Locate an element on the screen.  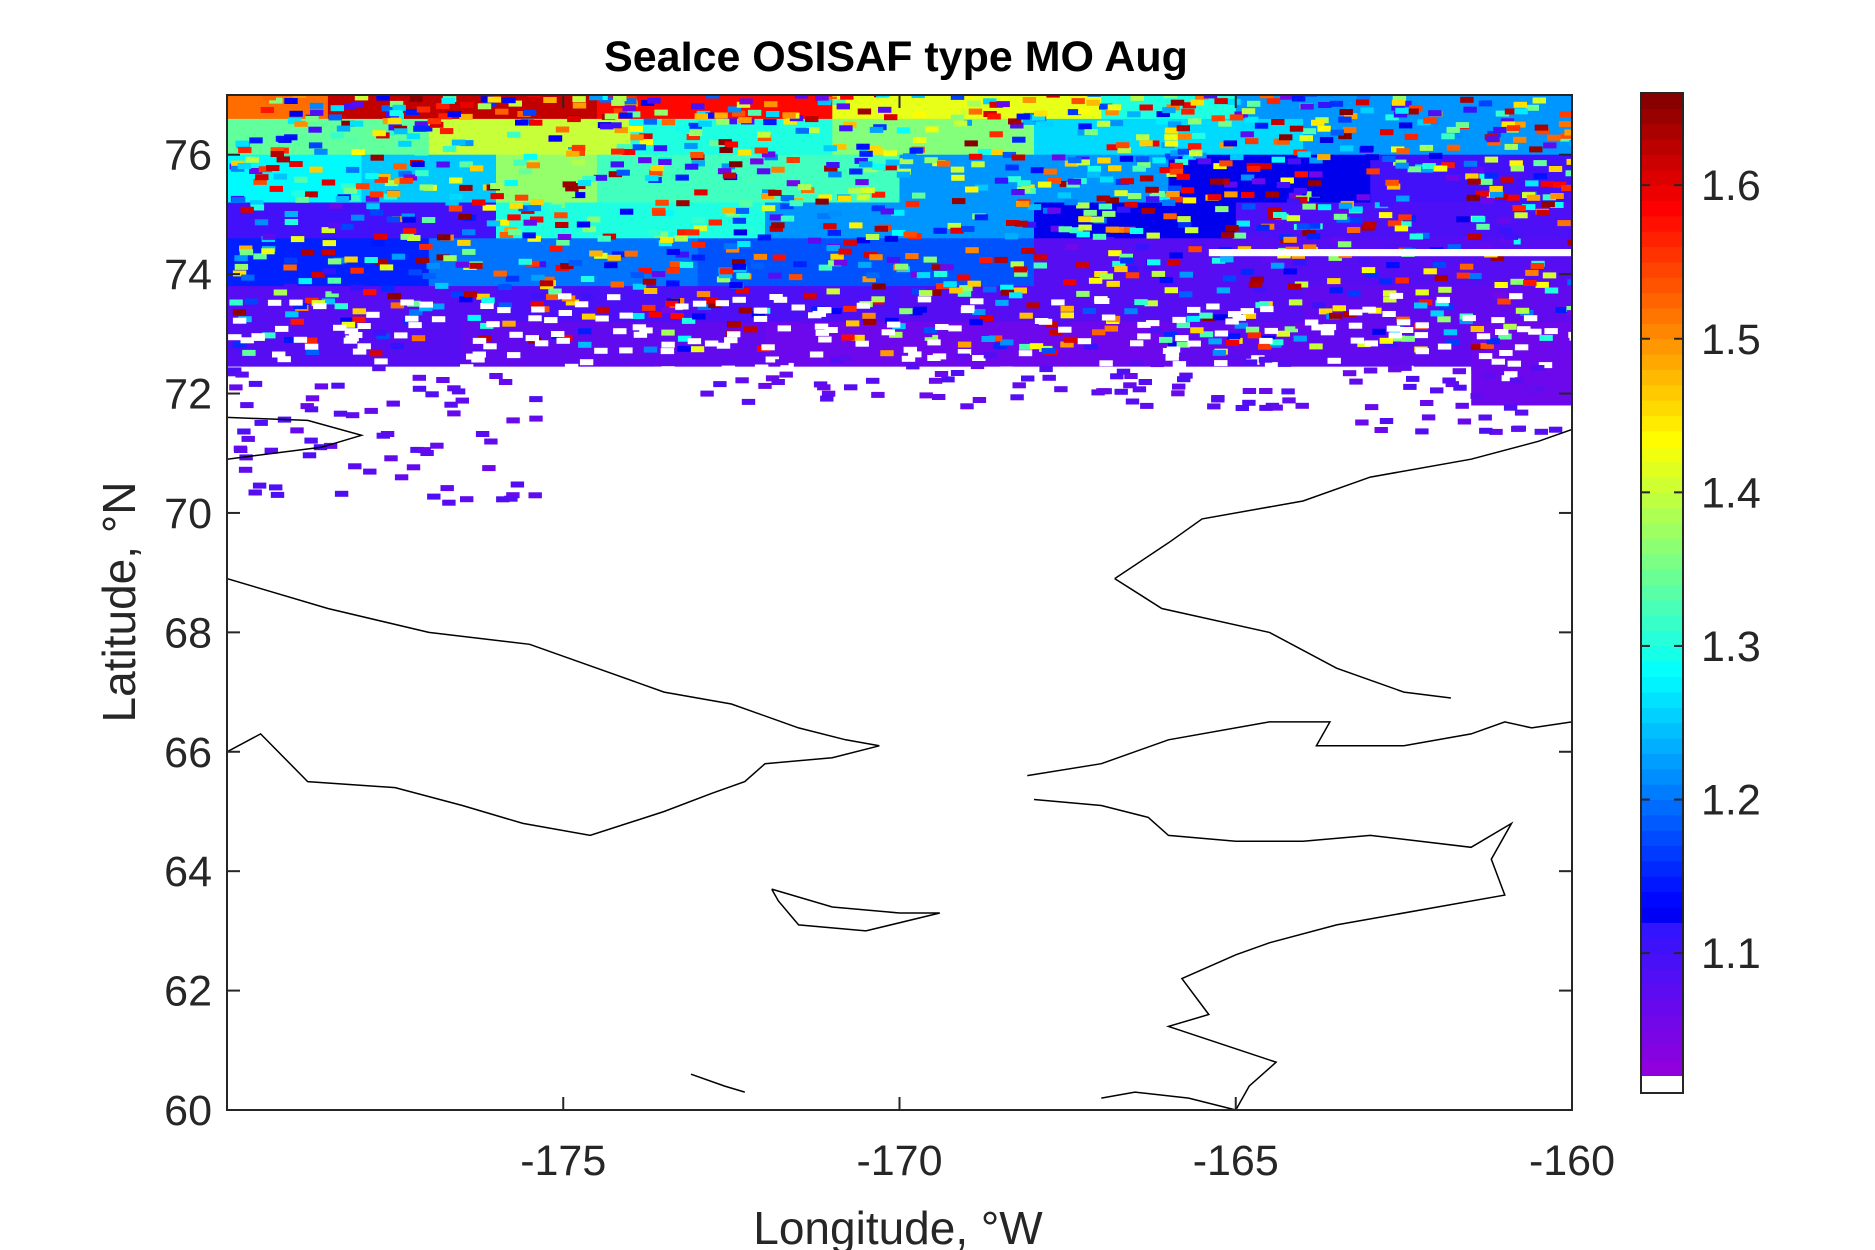
y-tick-label: 72 is located at coordinates (188, 395).